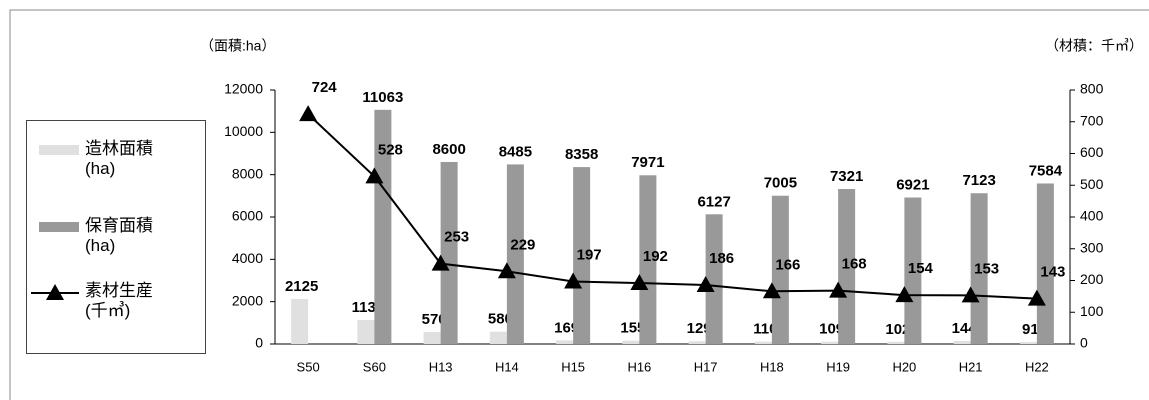  Describe the element at coordinates (507, 366) in the screenshot. I see `x-tick-label: H14` at that location.